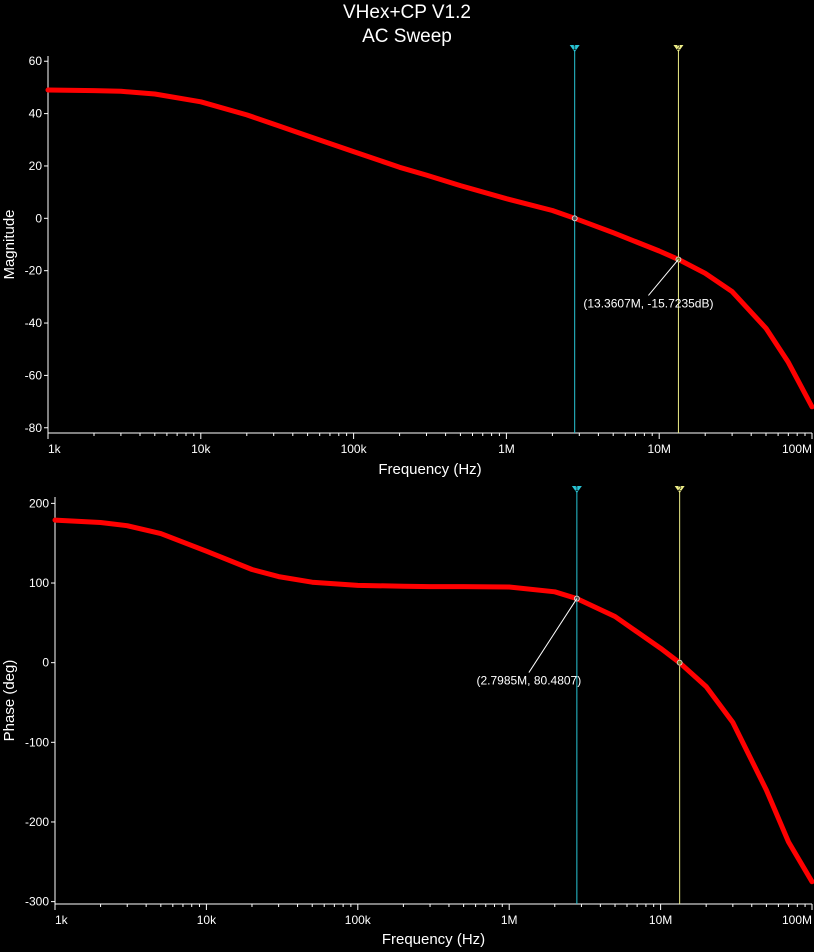  What do you see at coordinates (34, 323) in the screenshot?
I see `y-tick-label: -40` at bounding box center [34, 323].